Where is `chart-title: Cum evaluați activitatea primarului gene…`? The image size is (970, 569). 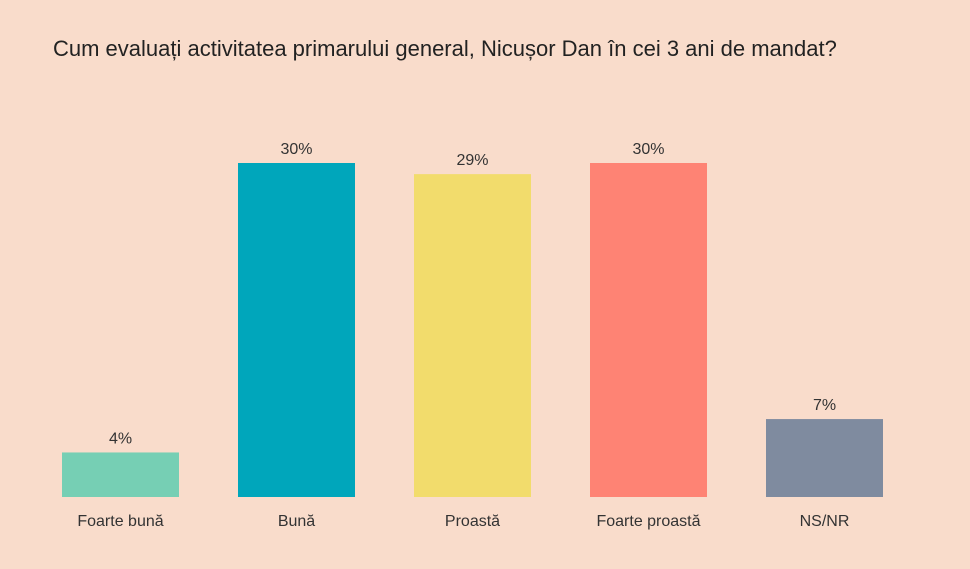
chart-title: Cum evaluați activitatea primarului gene… is located at coordinates (445, 48).